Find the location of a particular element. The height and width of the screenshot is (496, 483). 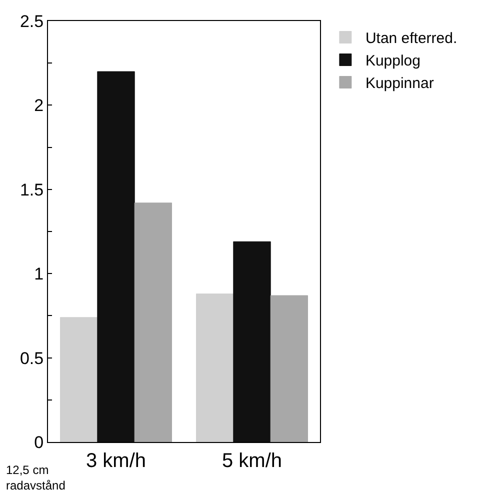

legend-label: Utan efterred. is located at coordinates (411, 39).